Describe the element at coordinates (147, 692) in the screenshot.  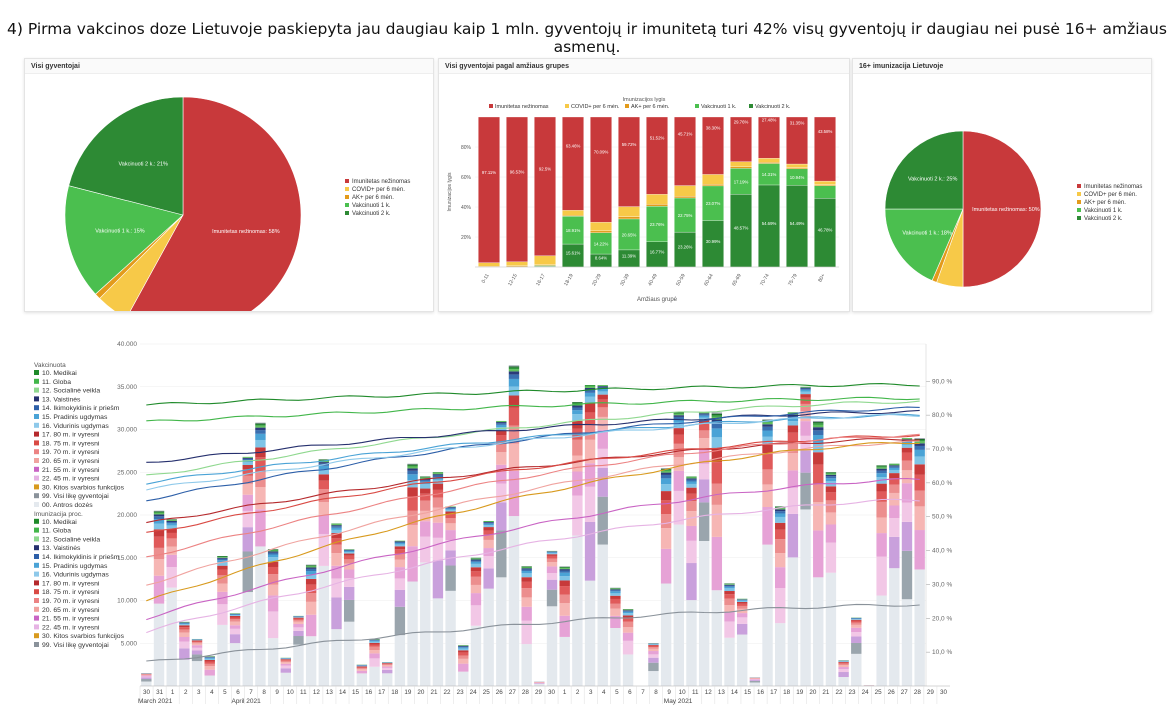
I see `x-tick-label: 30` at that location.